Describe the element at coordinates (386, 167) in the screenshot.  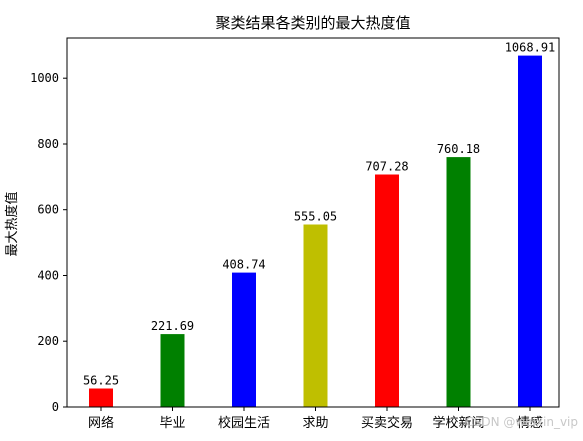
I see `data-label-5: 707.28` at that location.